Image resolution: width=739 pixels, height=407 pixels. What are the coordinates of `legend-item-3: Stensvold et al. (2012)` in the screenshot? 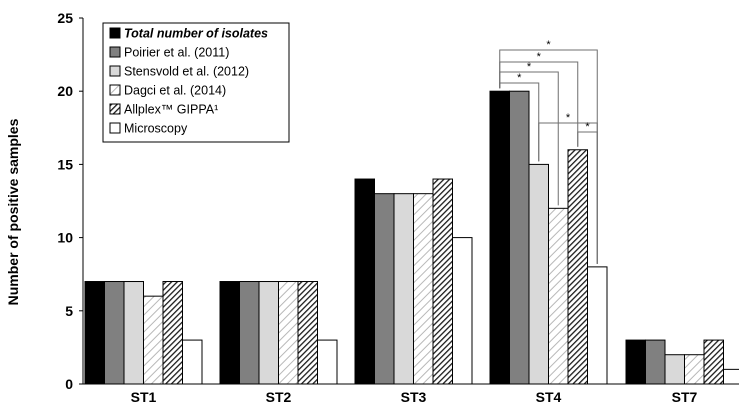 It's located at (179, 72).